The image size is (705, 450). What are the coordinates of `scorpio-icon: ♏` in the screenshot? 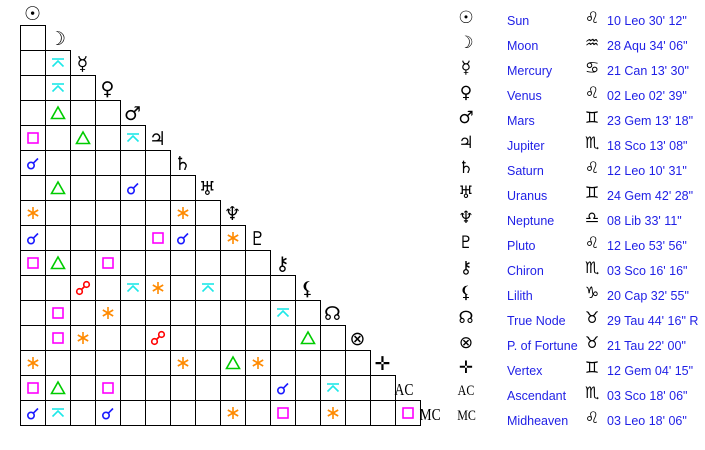 It's located at (592, 267).